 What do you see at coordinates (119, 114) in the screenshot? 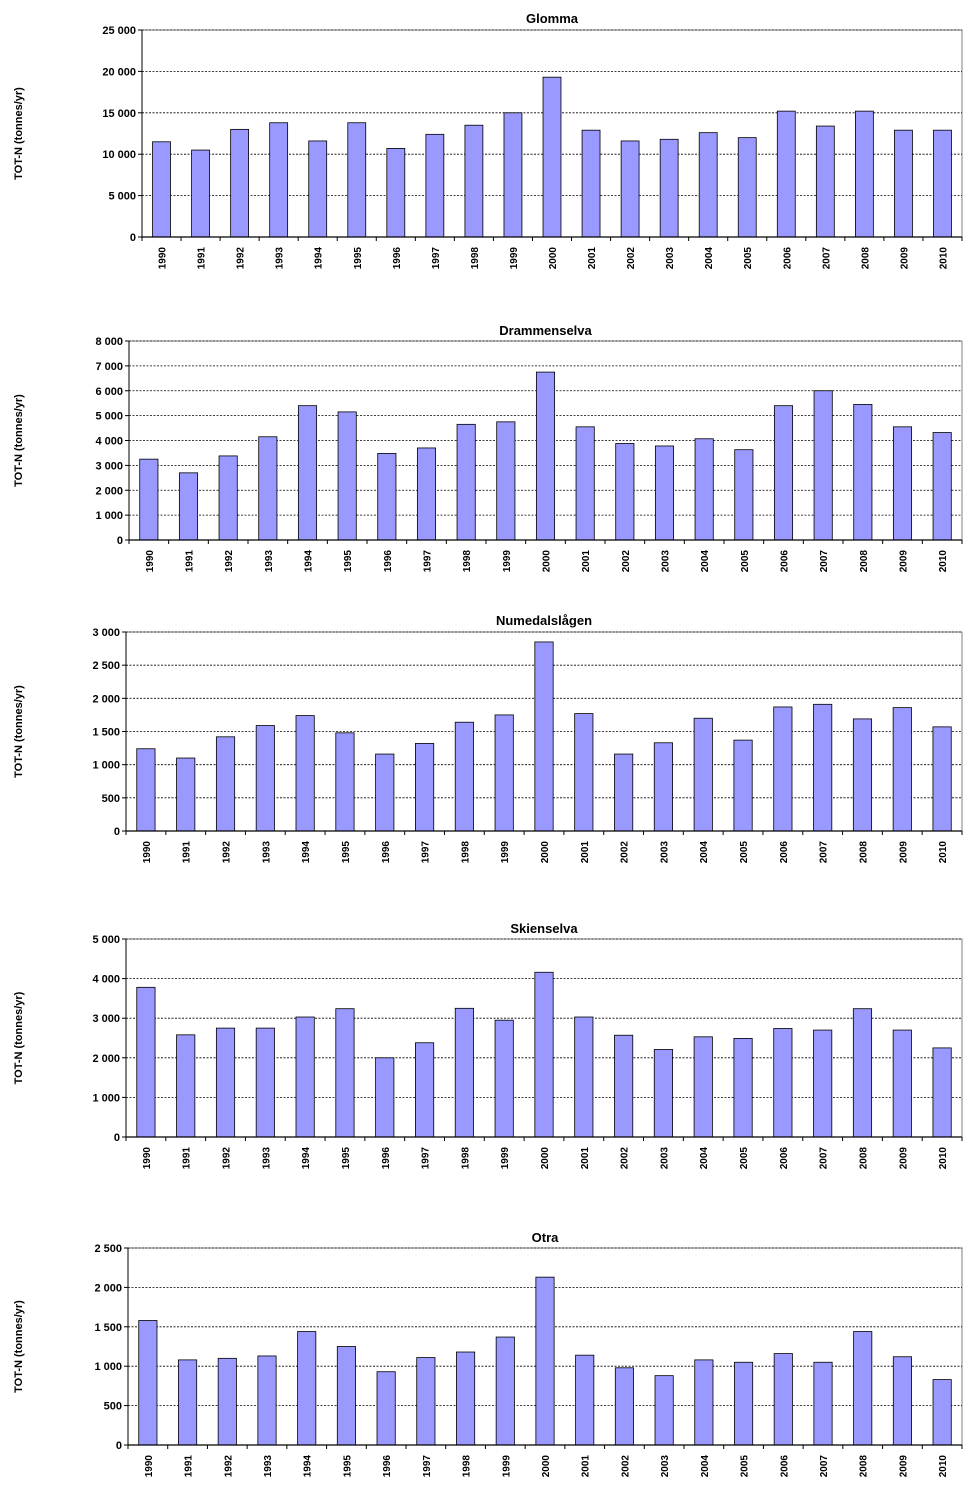
I see `y-tick-label: 15 000` at bounding box center [119, 114].